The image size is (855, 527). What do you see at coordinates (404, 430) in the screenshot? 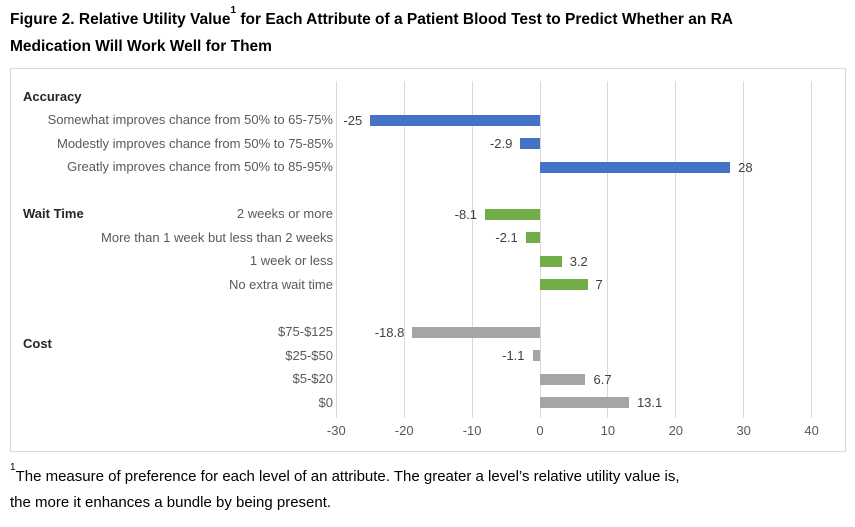
I see `axis-tick-label--20: -20` at bounding box center [404, 430].